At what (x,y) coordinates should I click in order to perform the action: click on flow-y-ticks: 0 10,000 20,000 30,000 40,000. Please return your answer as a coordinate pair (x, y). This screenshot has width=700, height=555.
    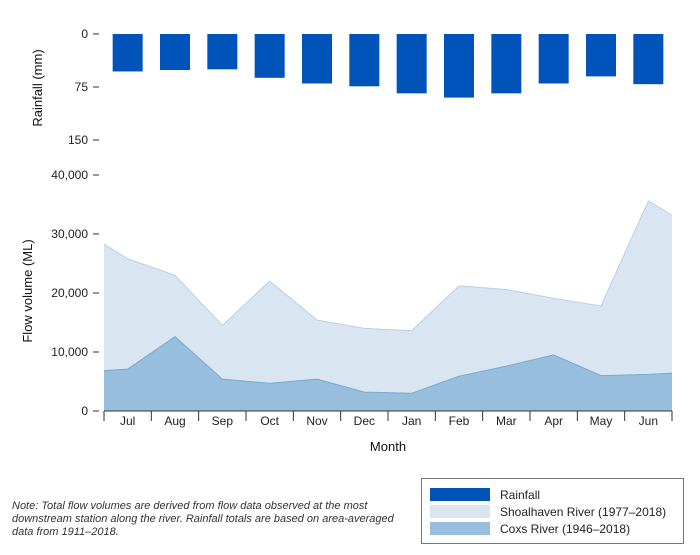
    Looking at the image, I should click on (75, 293).